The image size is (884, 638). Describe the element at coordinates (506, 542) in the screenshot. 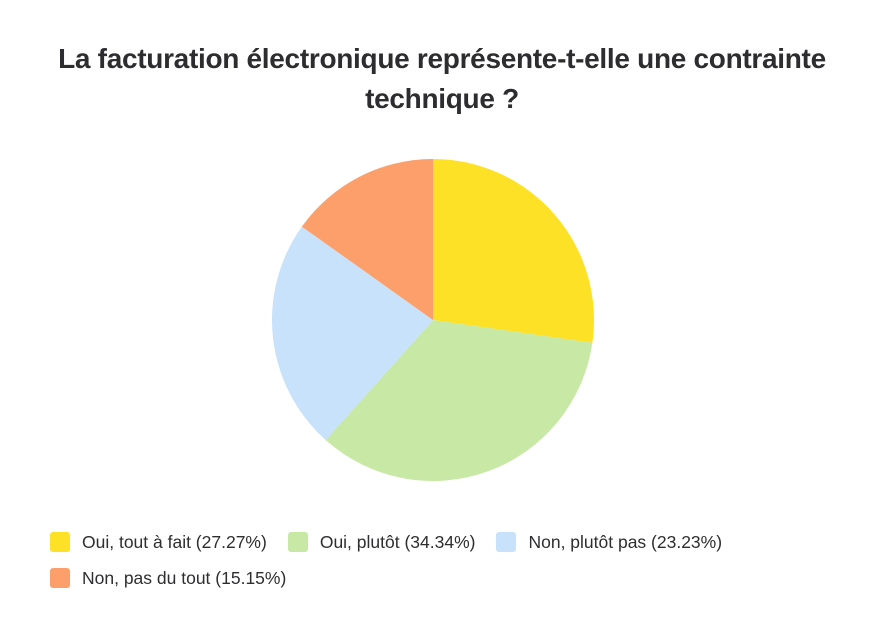

I see `legend-swatch-blue` at that location.